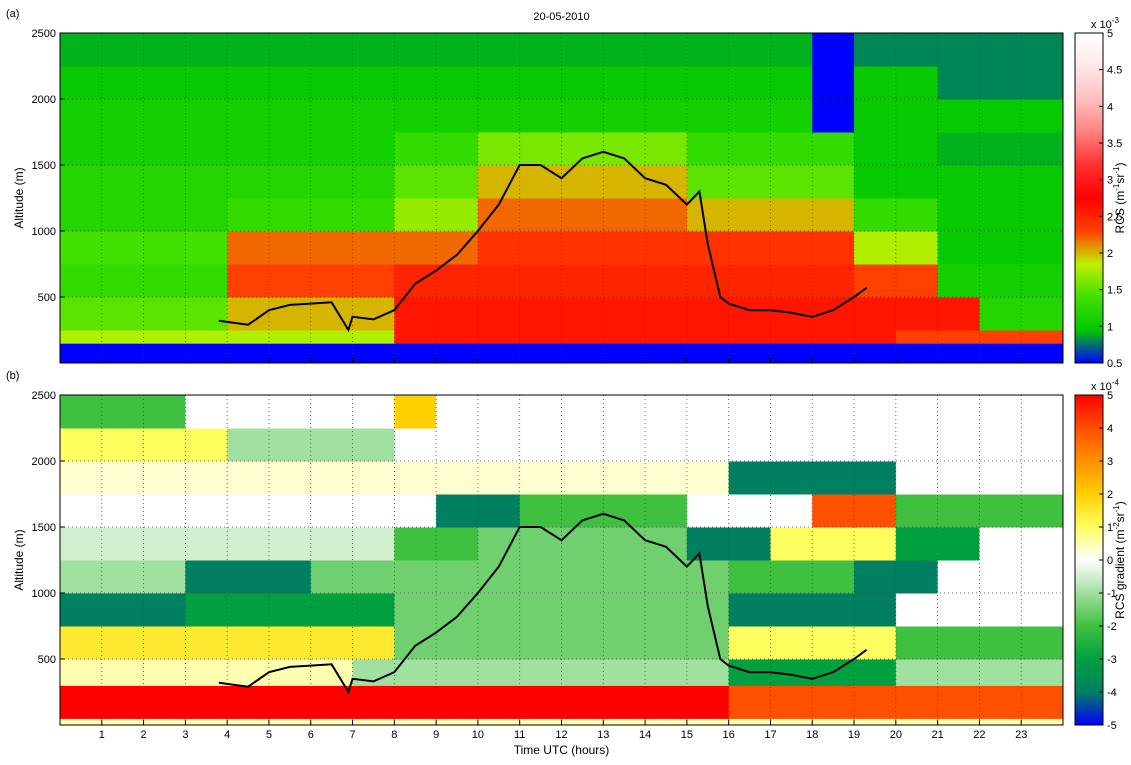 The width and height of the screenshot is (1131, 765). Describe the element at coordinates (770, 735) in the screenshot. I see `x-tick-label: 17` at that location.